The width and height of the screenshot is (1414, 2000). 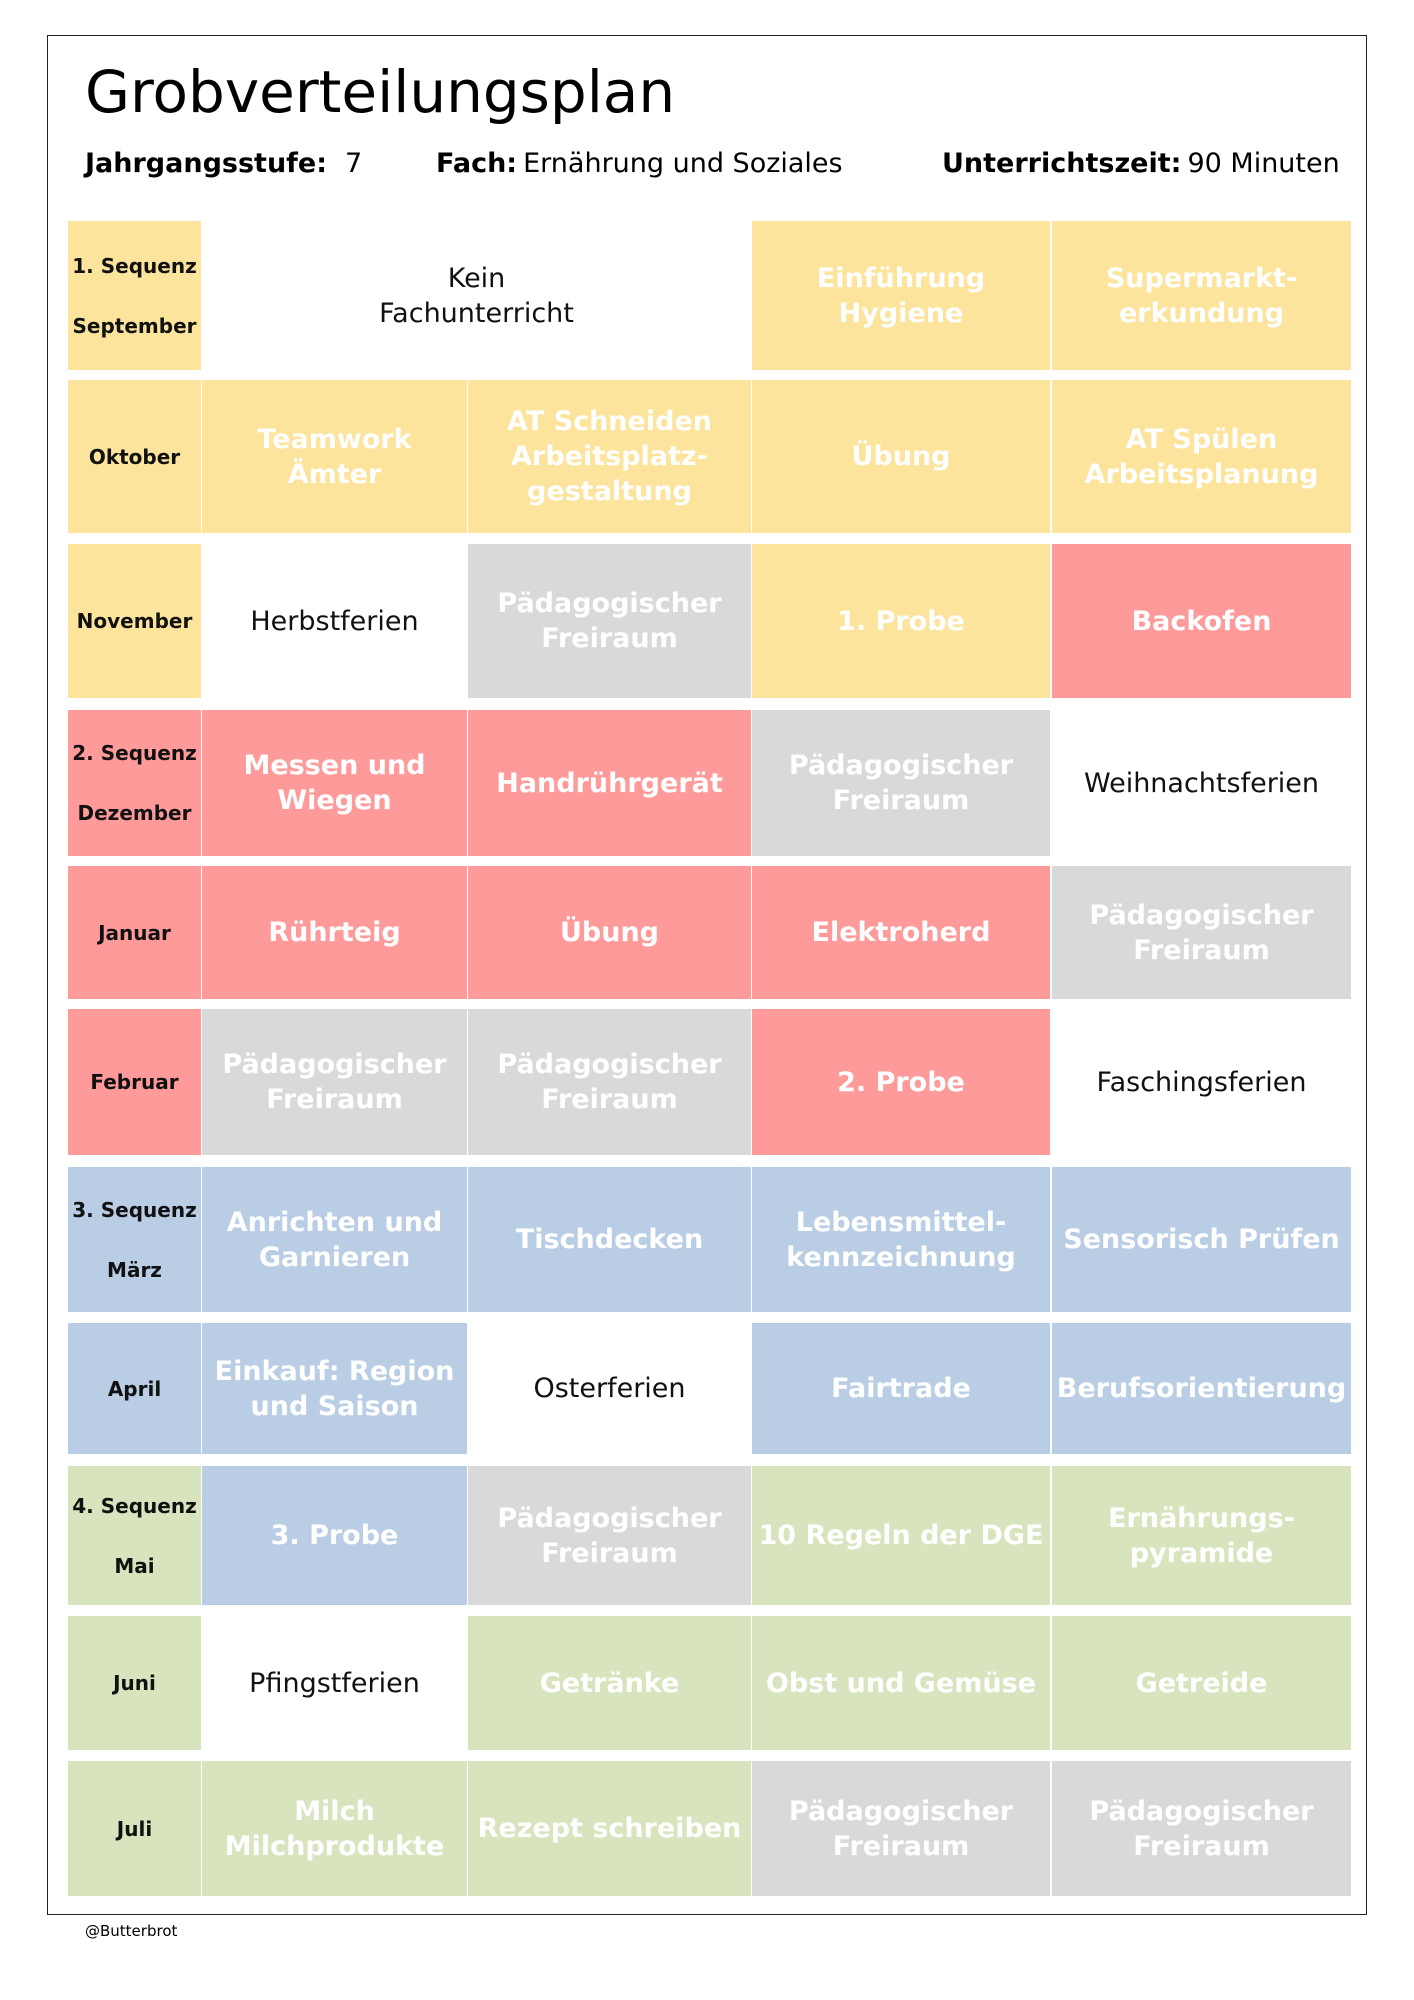 I want to click on plan-cell: Kein Fachunterricht, so click(x=476, y=295).